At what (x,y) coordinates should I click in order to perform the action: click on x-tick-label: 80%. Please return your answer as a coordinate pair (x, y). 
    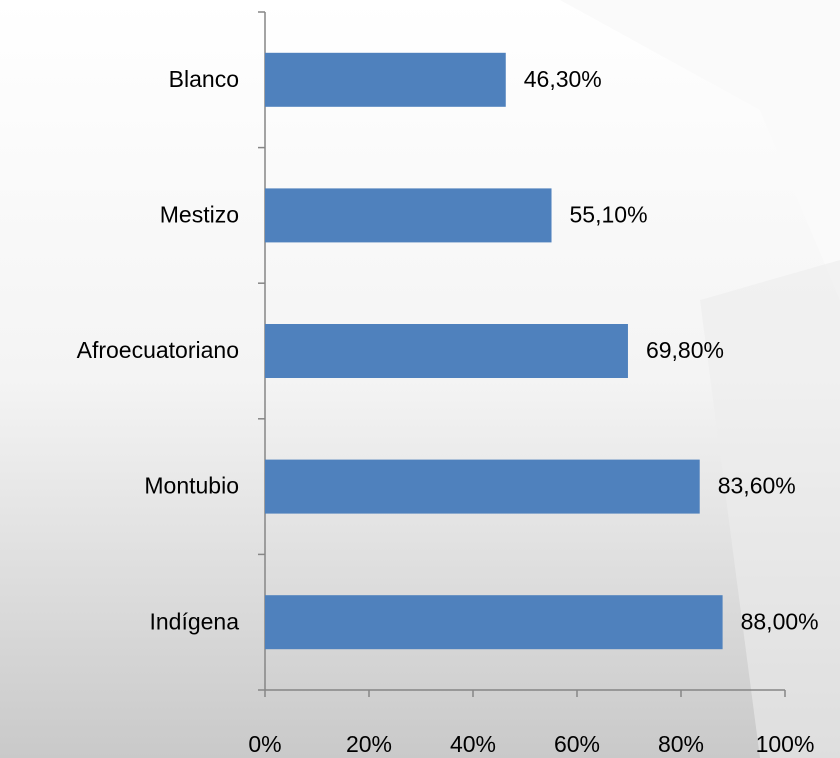
    Looking at the image, I should click on (681, 744).